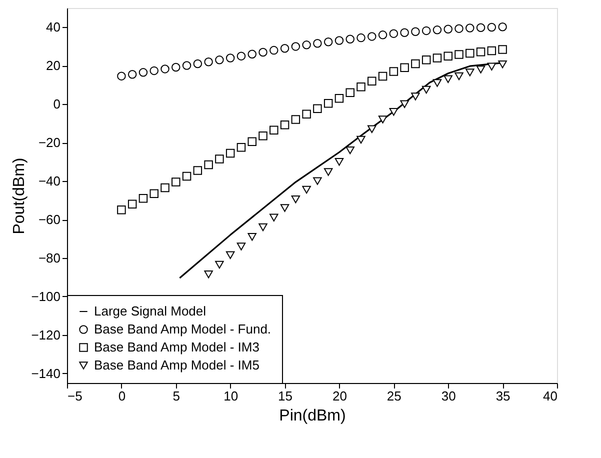  Describe the element at coordinates (177, 347) in the screenshot. I see `legend-label: Base Band Amp Model - IM3` at that location.